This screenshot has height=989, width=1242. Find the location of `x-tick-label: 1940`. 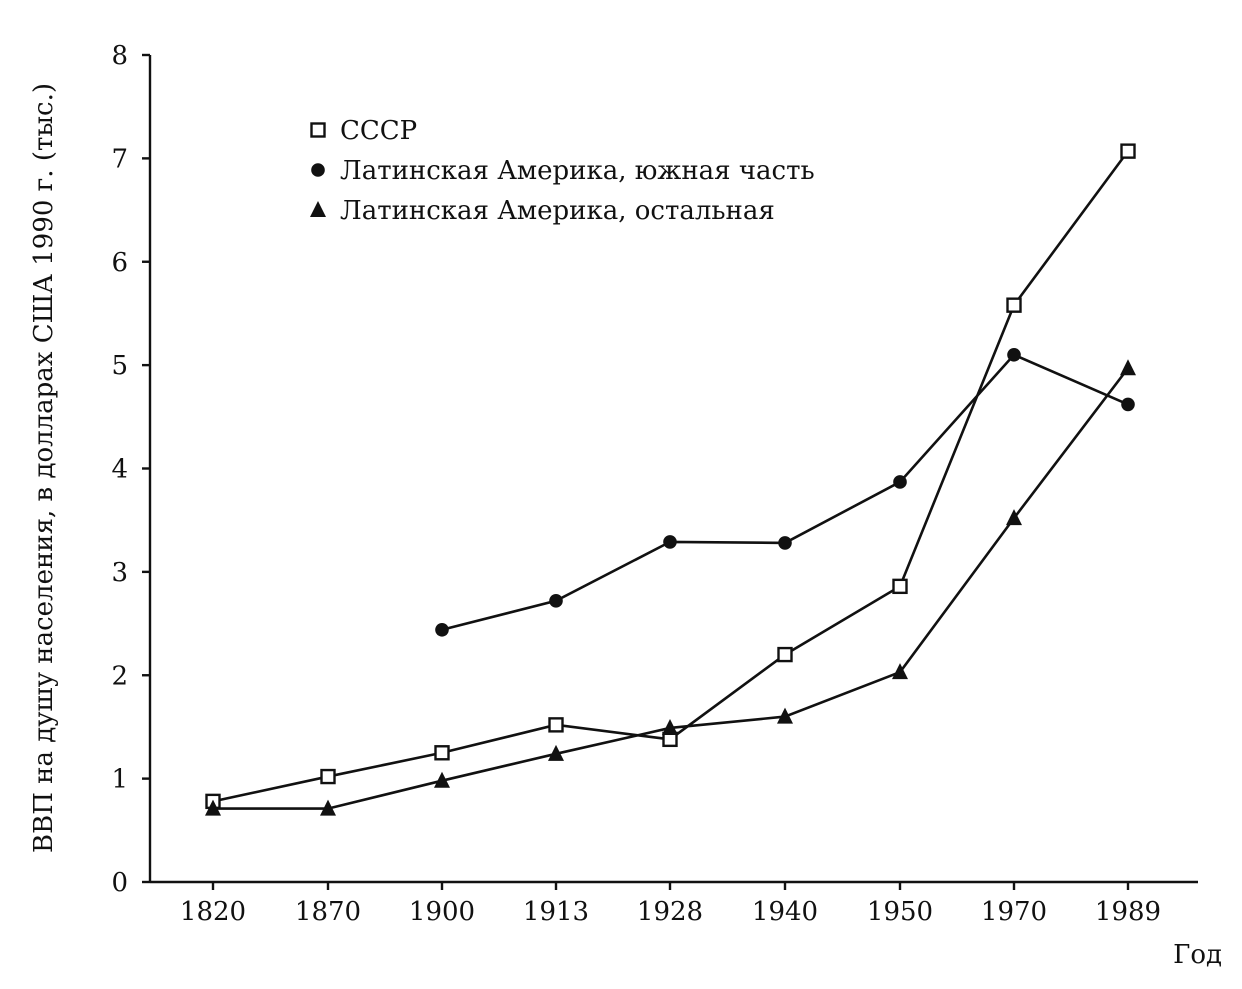

x-tick-label: 1940 is located at coordinates (785, 912).